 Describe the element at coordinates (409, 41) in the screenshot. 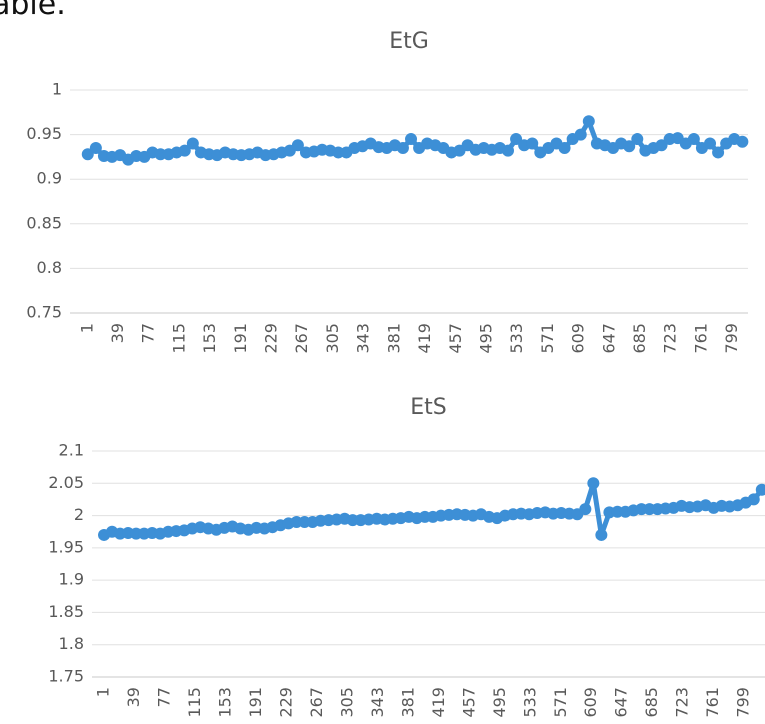

I see `chart-title: EtG` at that location.